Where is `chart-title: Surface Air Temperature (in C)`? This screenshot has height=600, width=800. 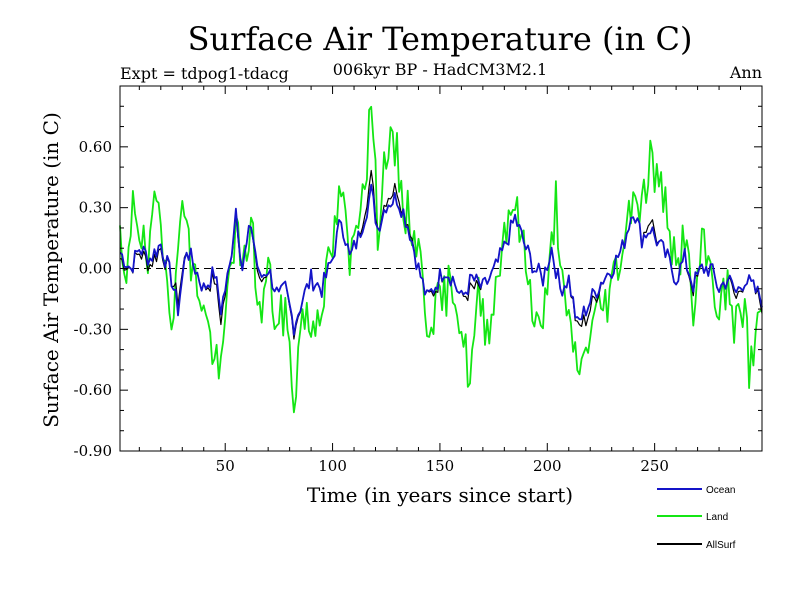
chart-title: Surface Air Temperature (in C) is located at coordinates (440, 39).